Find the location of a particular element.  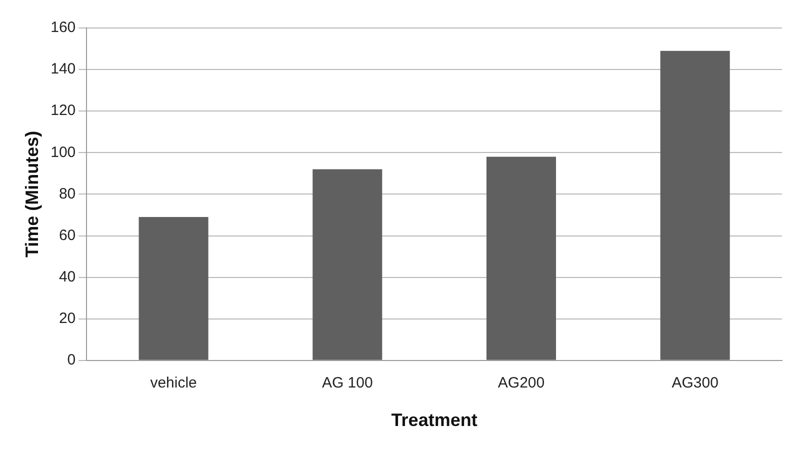

x-tick-label: AG 100 is located at coordinates (347, 383).